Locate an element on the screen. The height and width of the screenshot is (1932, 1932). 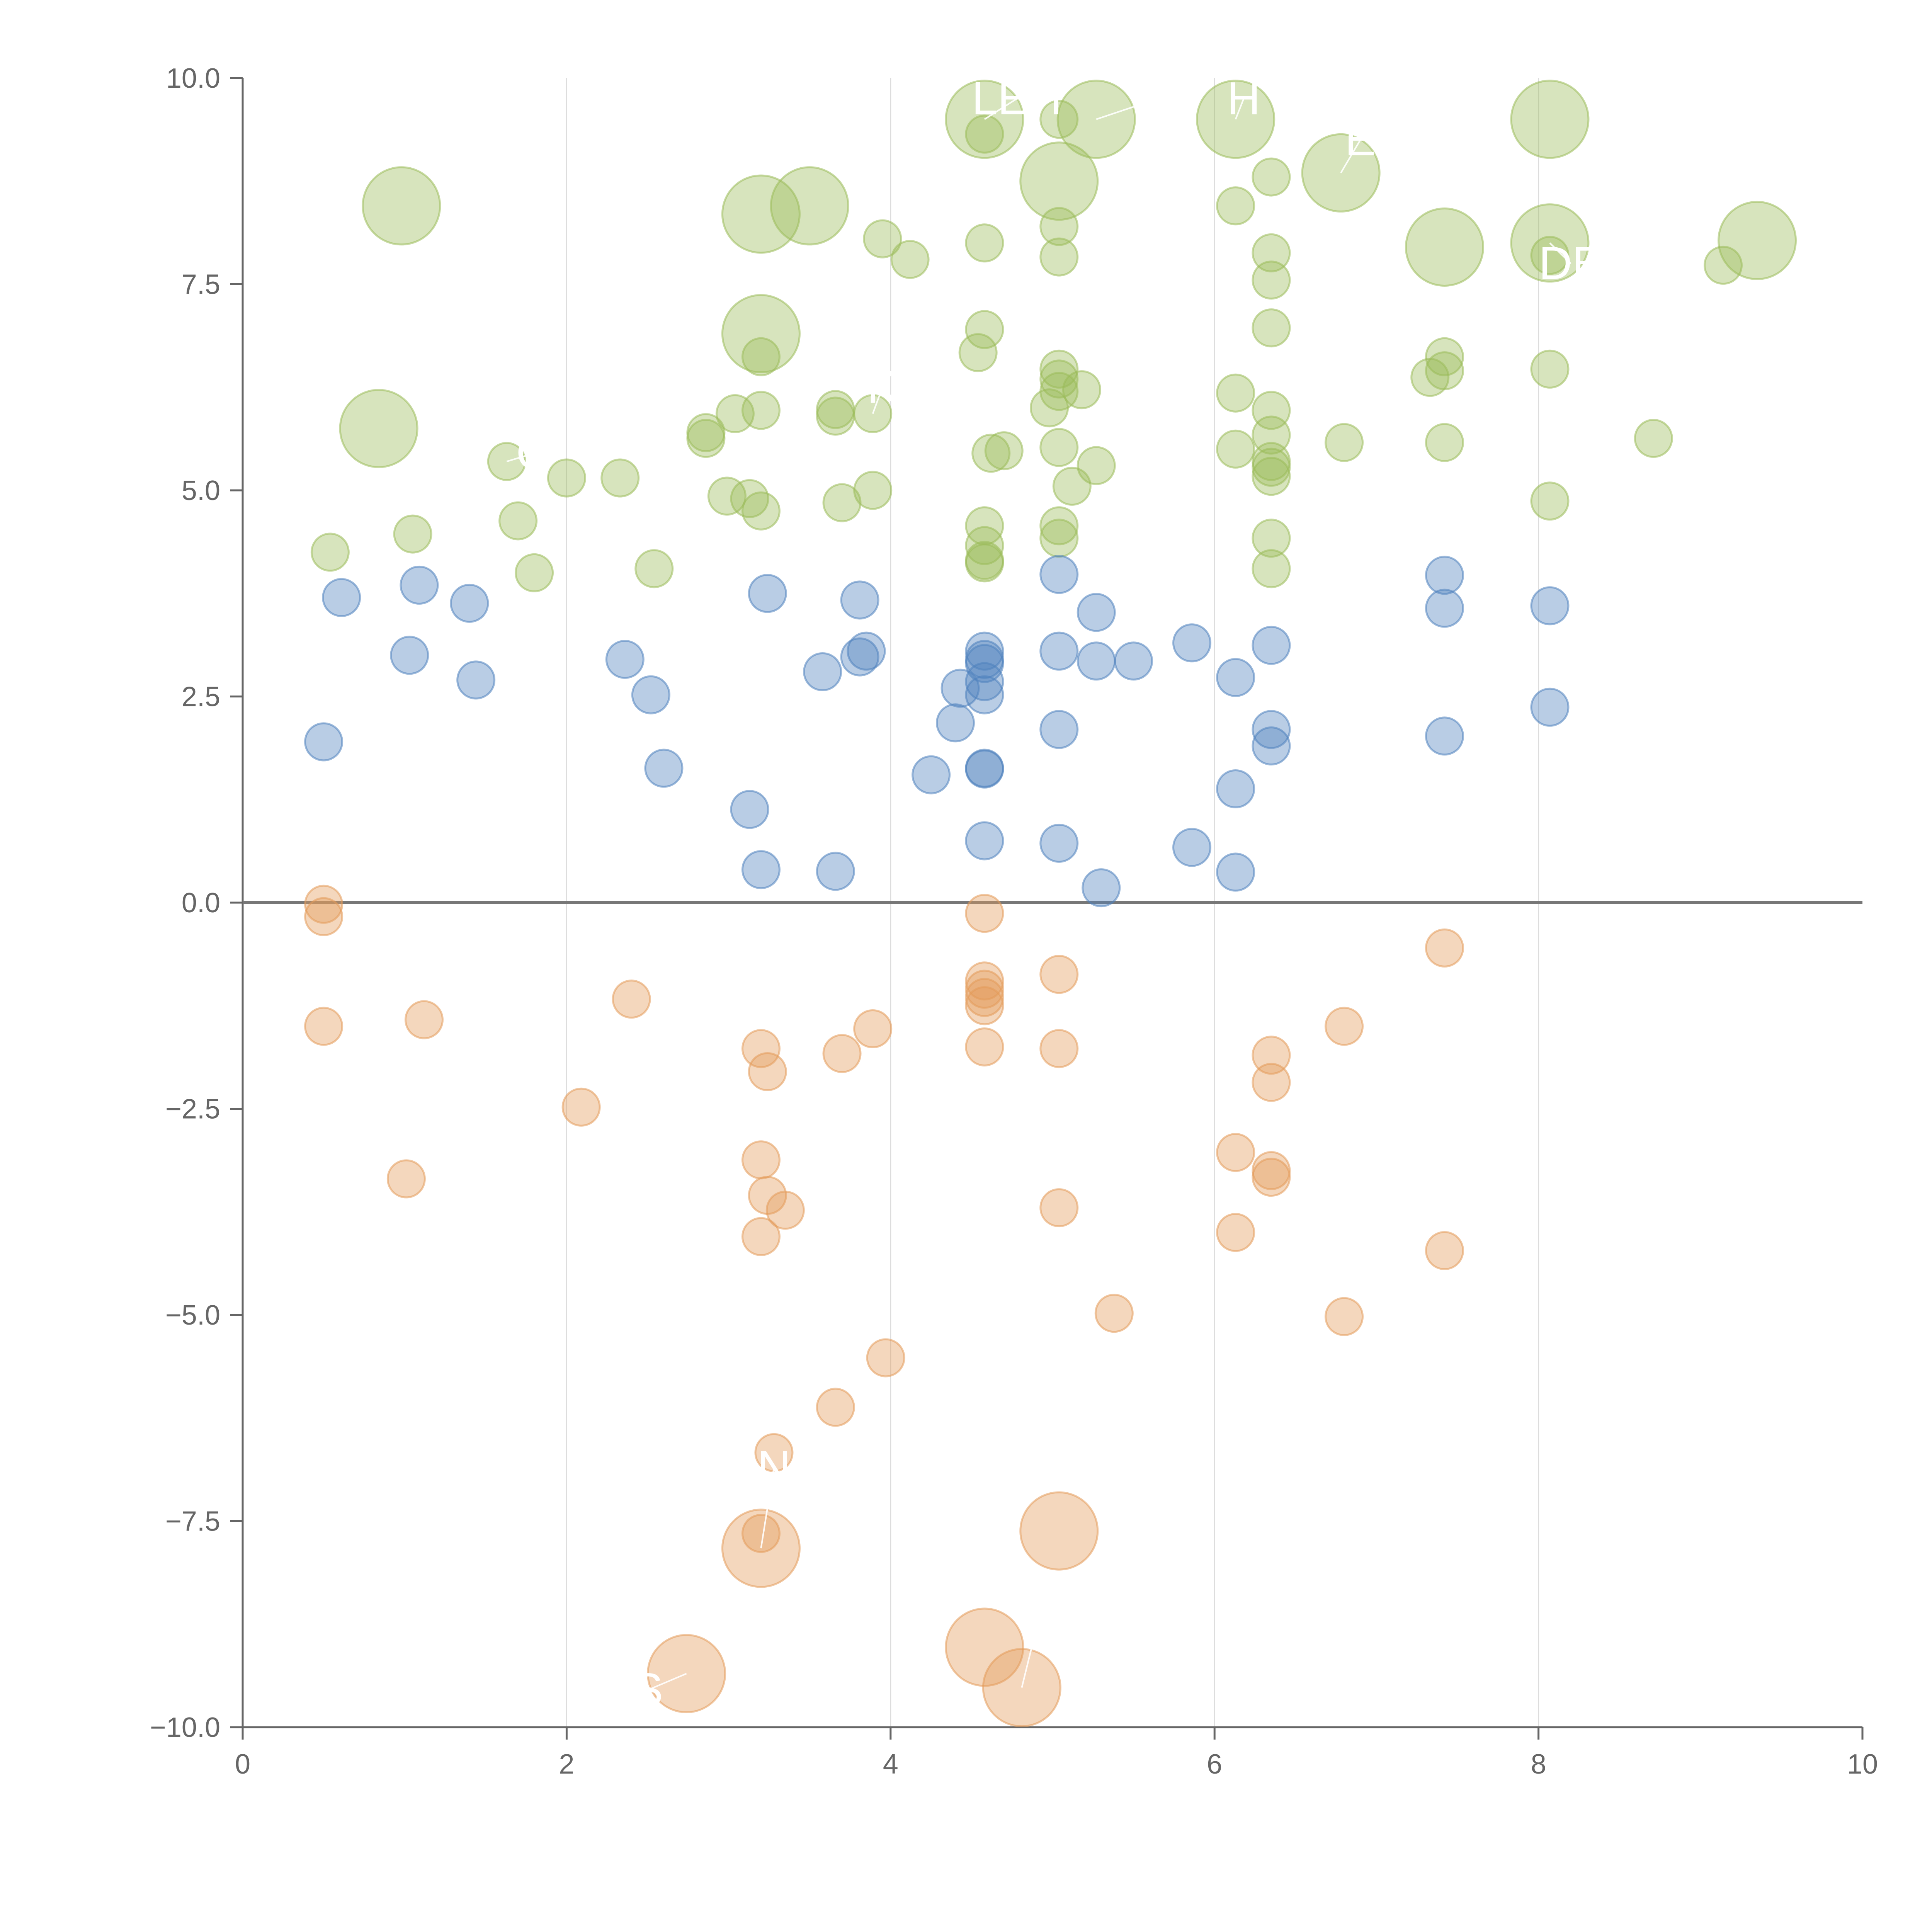
annotation-label: E is located at coordinates (1361, 139).